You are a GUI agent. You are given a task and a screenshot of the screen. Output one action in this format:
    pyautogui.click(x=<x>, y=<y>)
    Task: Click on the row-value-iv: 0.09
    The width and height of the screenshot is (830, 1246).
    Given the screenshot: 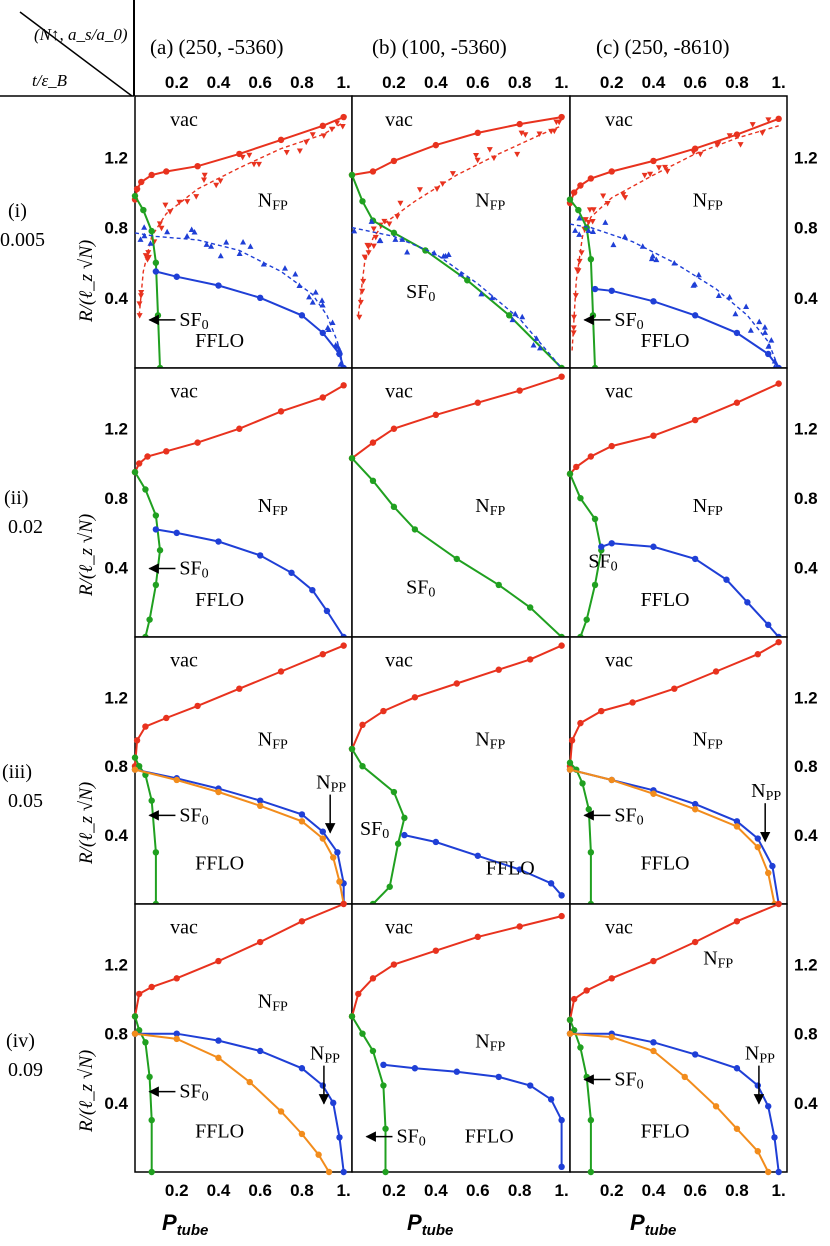 What is the action you would take?
    pyautogui.click(x=25, y=1070)
    